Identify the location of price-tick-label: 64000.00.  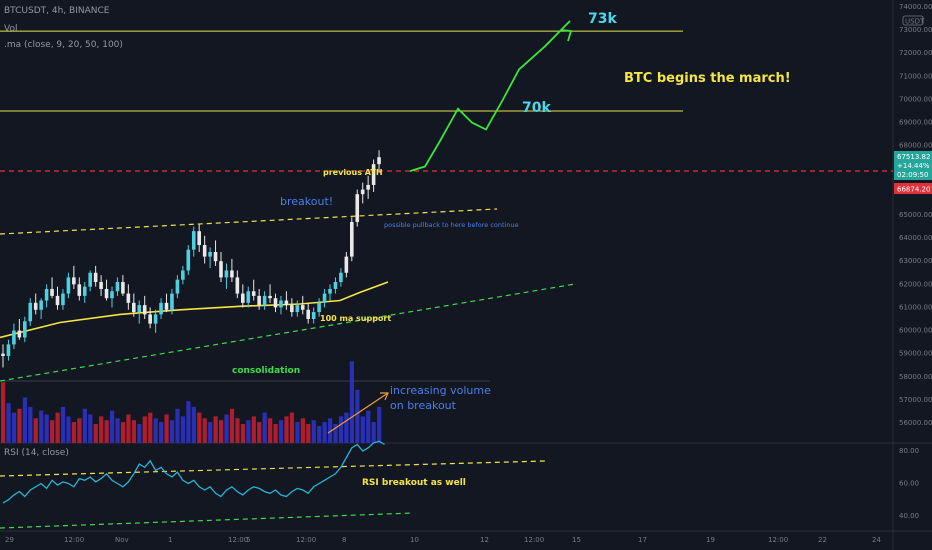
(915, 238).